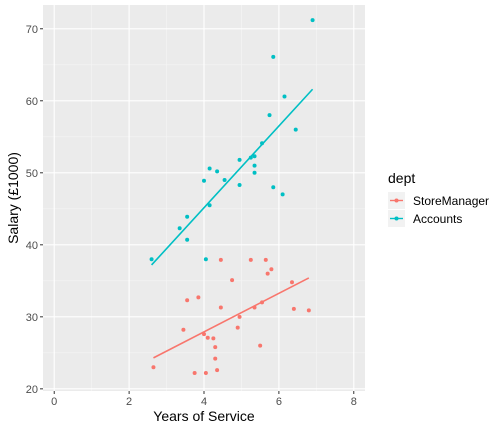  Describe the element at coordinates (13, 198) in the screenshot. I see `y-axis-title: Salary (£1000)` at that location.